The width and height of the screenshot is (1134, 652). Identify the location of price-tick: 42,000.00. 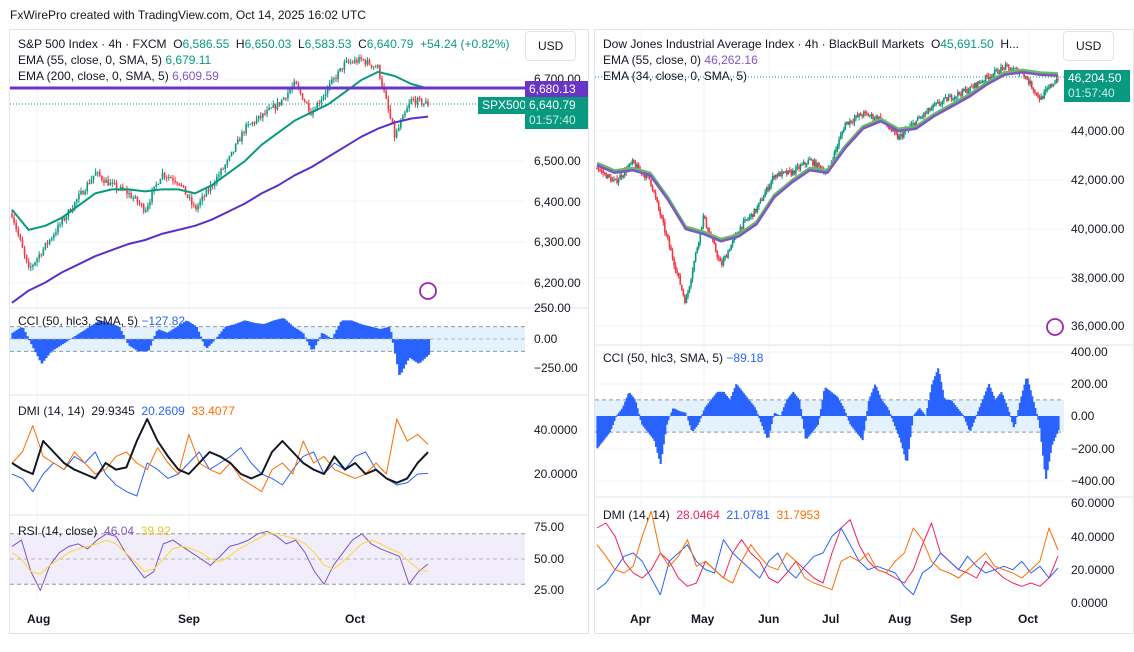
(1098, 180).